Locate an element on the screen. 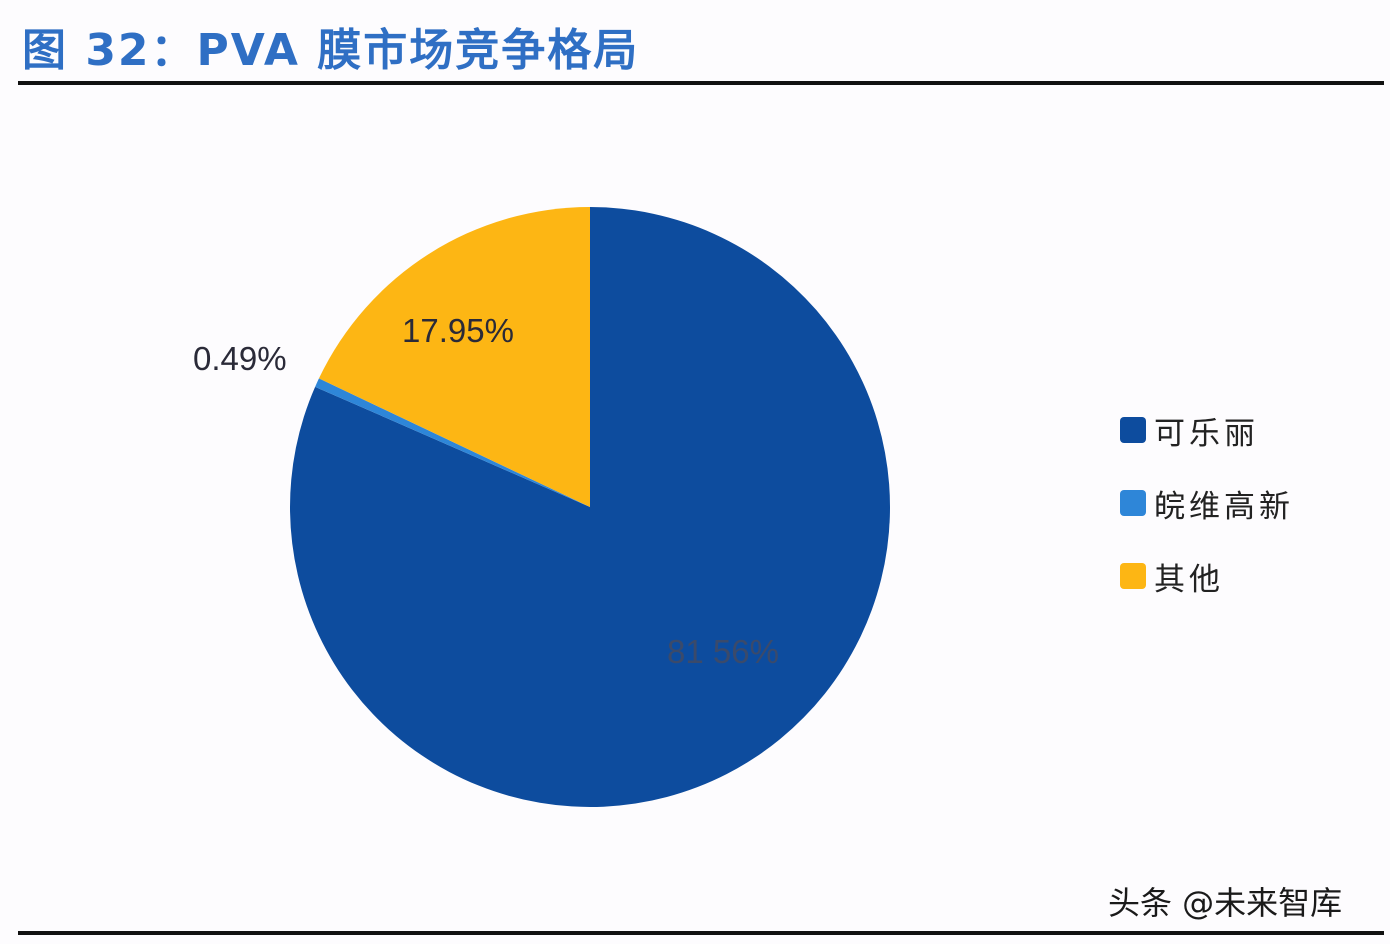  slice-label-wanwei: 0.49% is located at coordinates (240, 358).